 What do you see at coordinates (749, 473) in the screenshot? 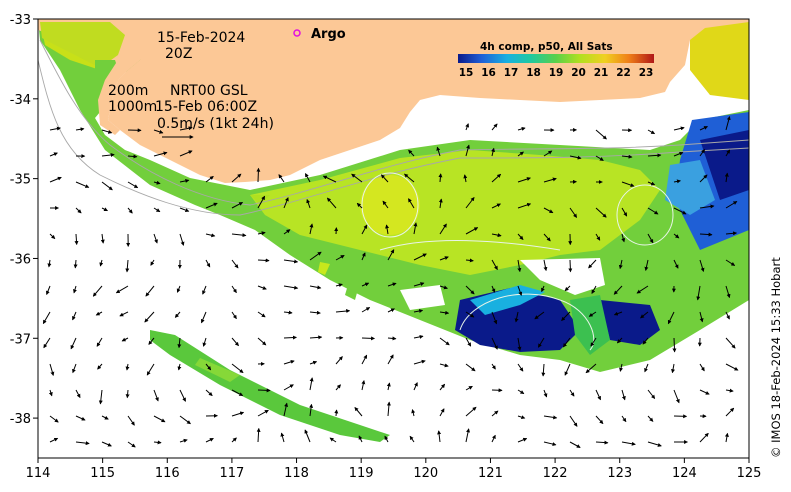
I see `x-tick-label: 125` at bounding box center [749, 473].